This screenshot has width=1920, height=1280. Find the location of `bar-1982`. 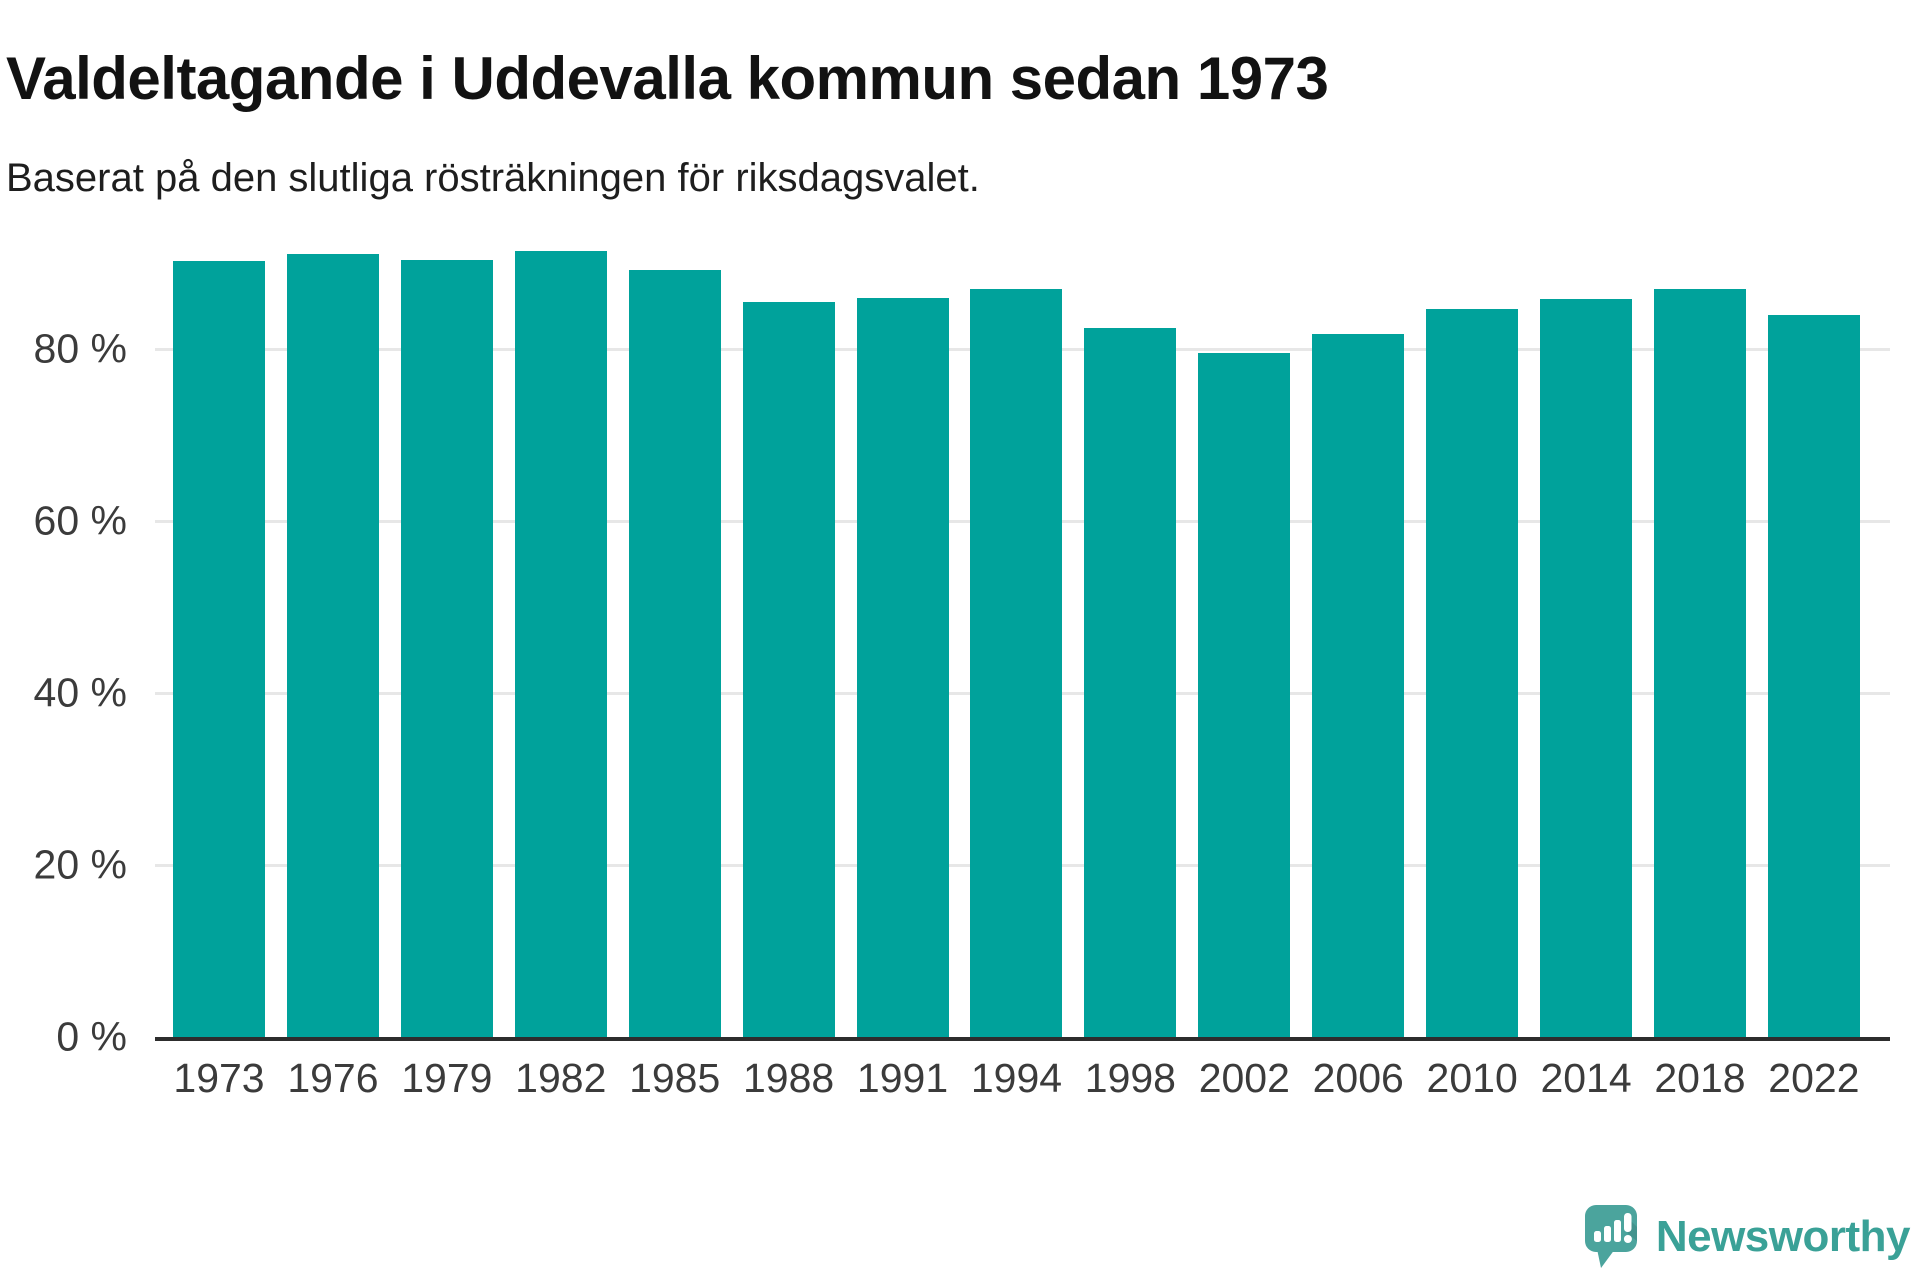

bar-1982 is located at coordinates (560, 643).